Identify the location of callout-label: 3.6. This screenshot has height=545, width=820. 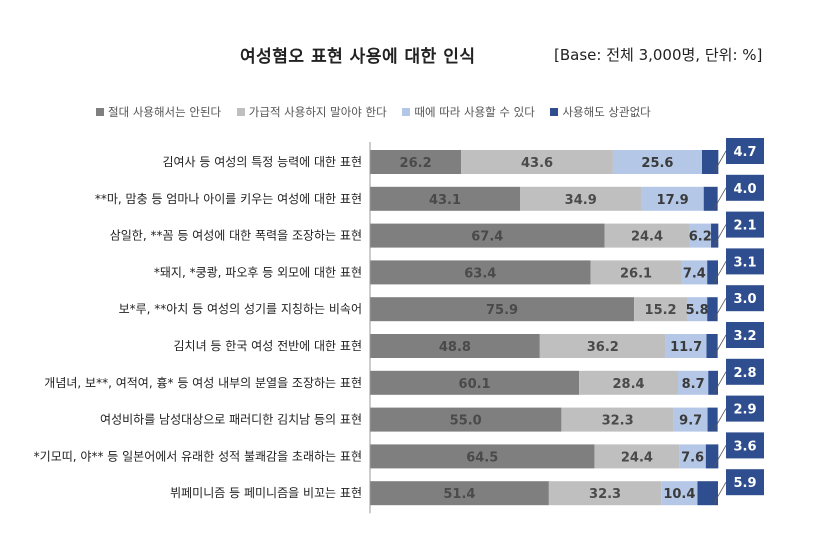
(744, 446).